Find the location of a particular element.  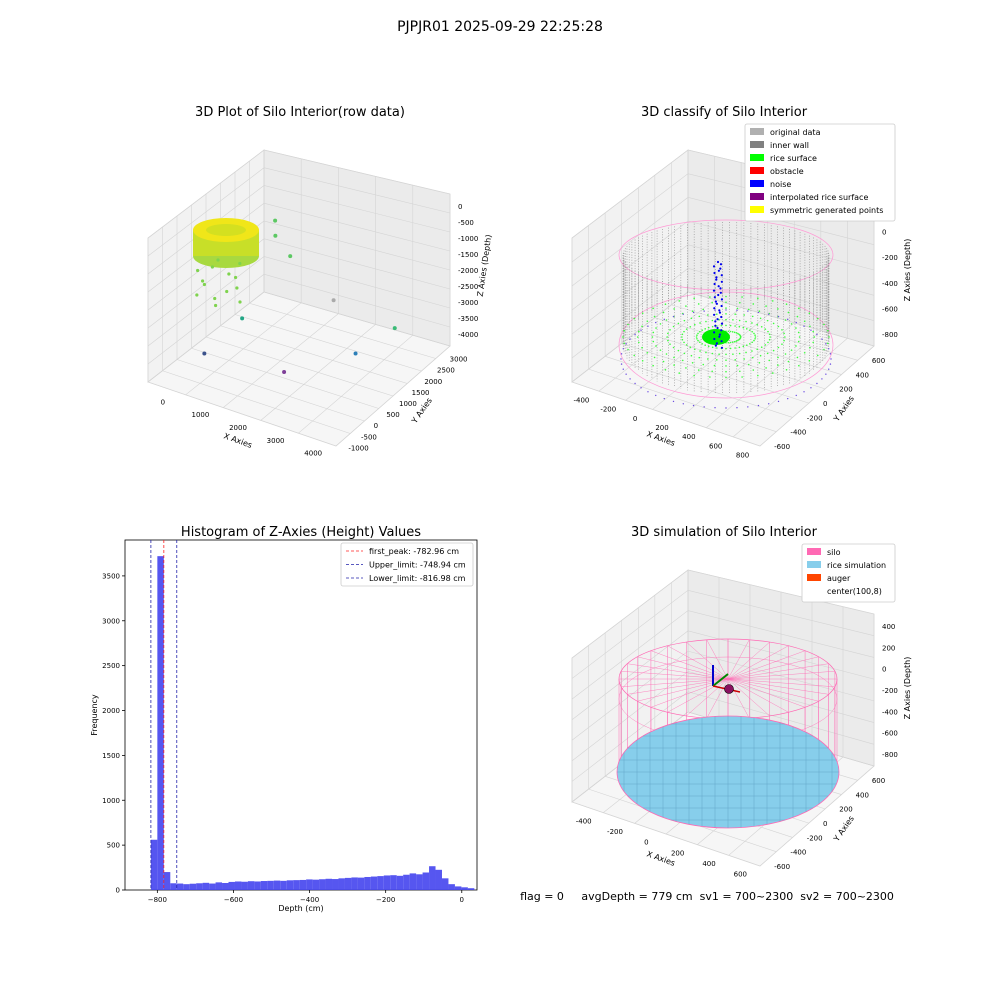

panel3-y-tick-4: 2000 is located at coordinates (111, 711).